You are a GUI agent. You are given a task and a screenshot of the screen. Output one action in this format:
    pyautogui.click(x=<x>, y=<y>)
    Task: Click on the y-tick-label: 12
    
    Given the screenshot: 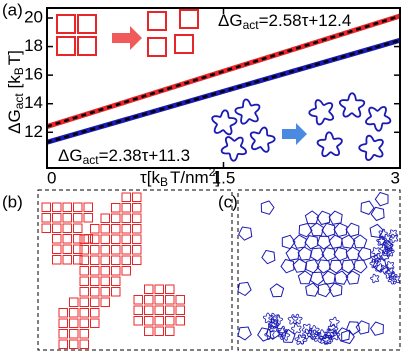 What is the action you would take?
    pyautogui.click(x=33, y=131)
    